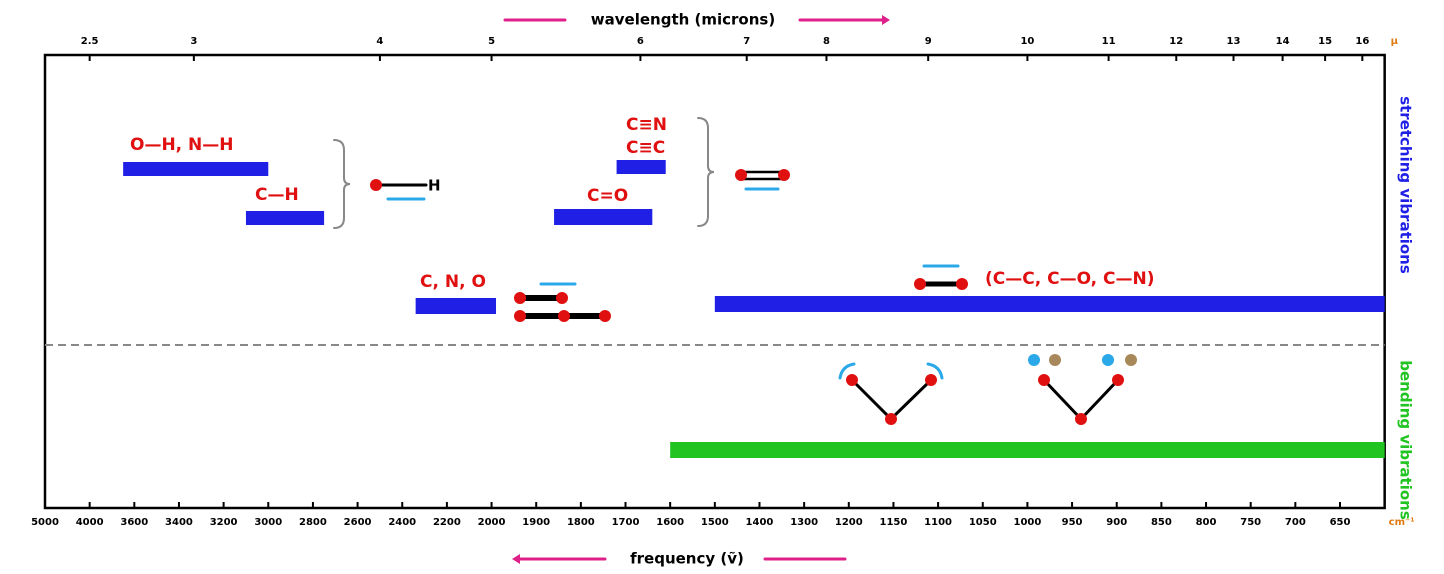 This screenshot has width=1444, height=574. Describe the element at coordinates (1027, 41) in the screenshot. I see `top-tick-label: 10` at that location.